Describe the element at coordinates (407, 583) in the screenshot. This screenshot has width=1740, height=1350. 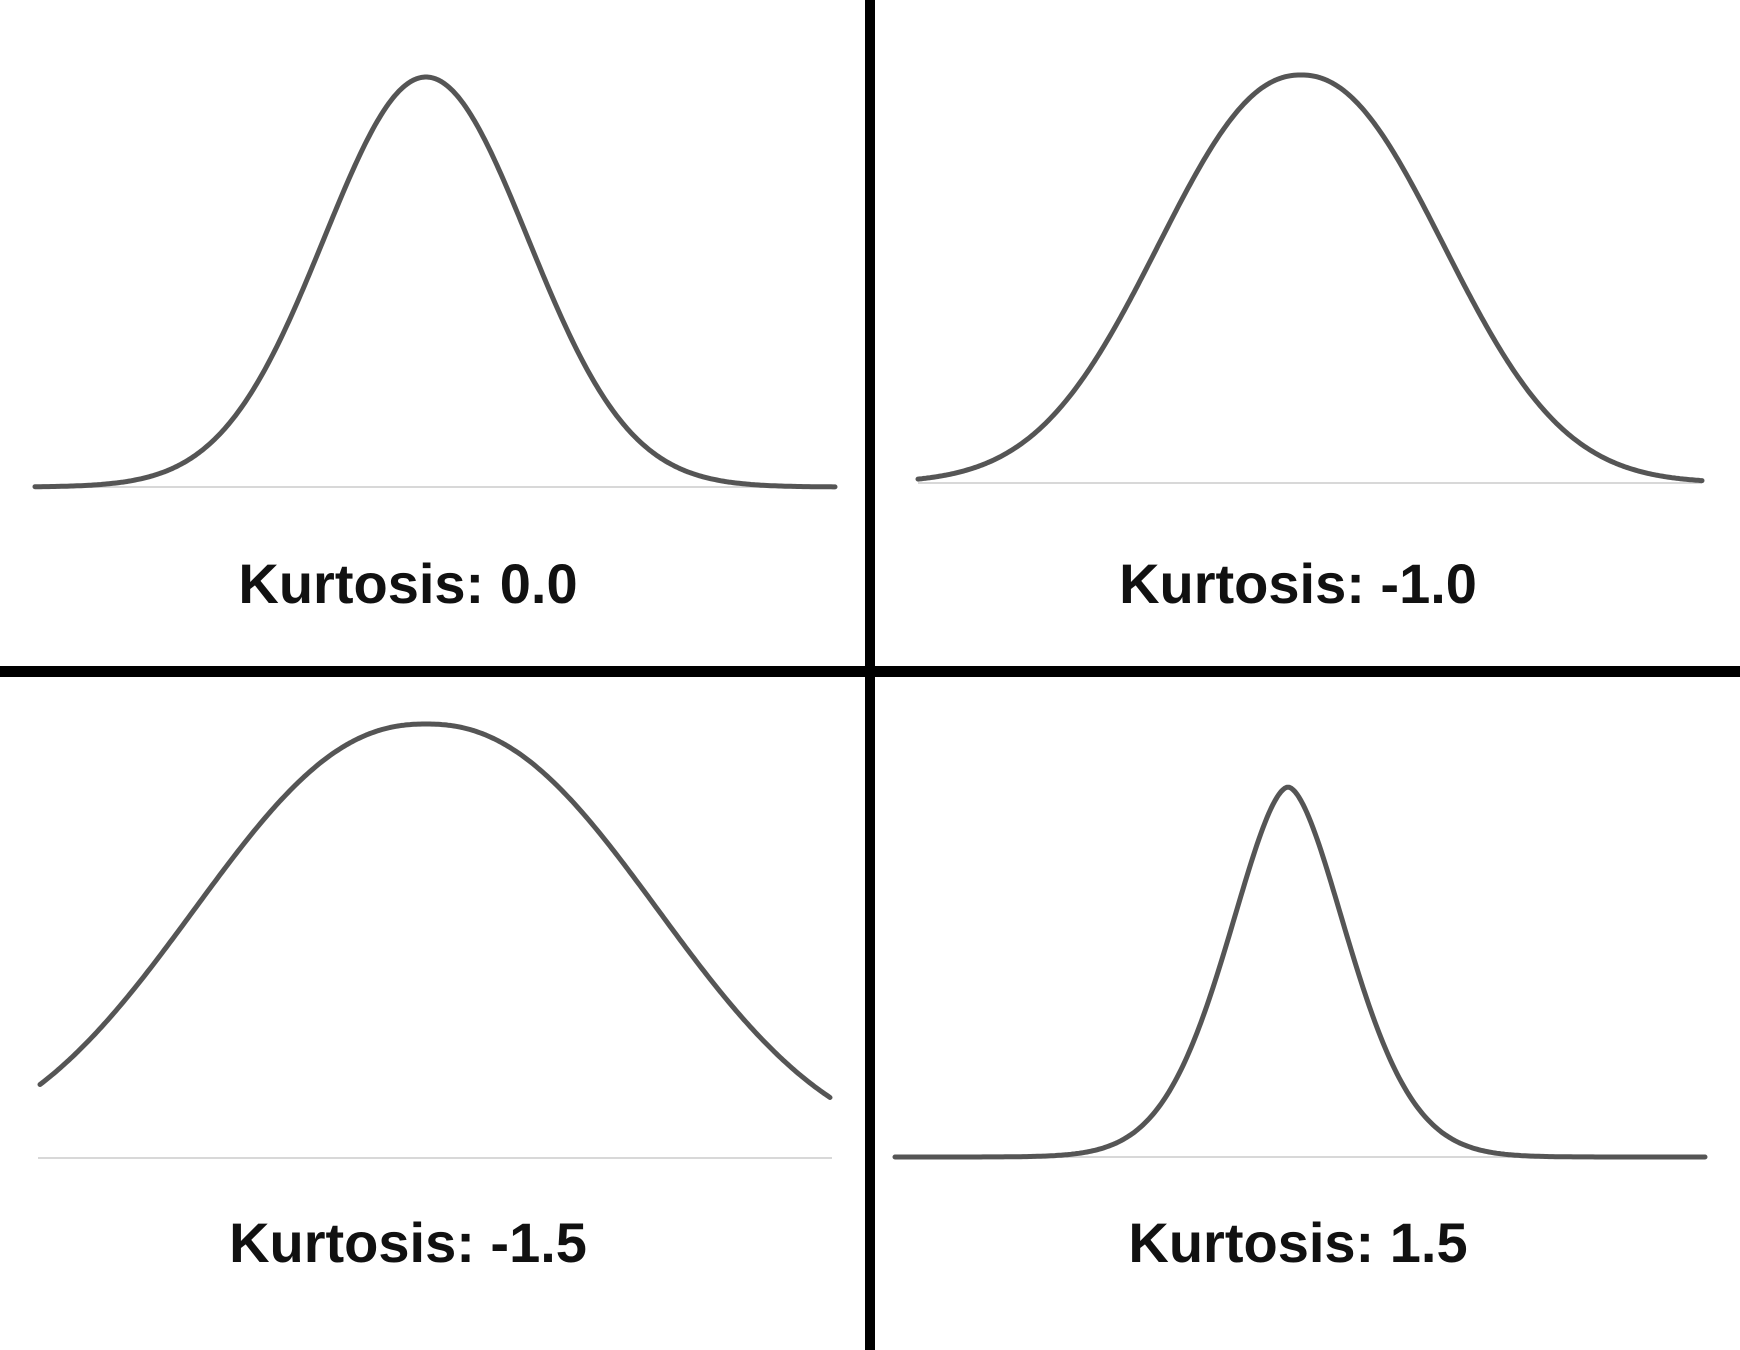
I see `panel-label: Kurtosis: 0.0` at that location.